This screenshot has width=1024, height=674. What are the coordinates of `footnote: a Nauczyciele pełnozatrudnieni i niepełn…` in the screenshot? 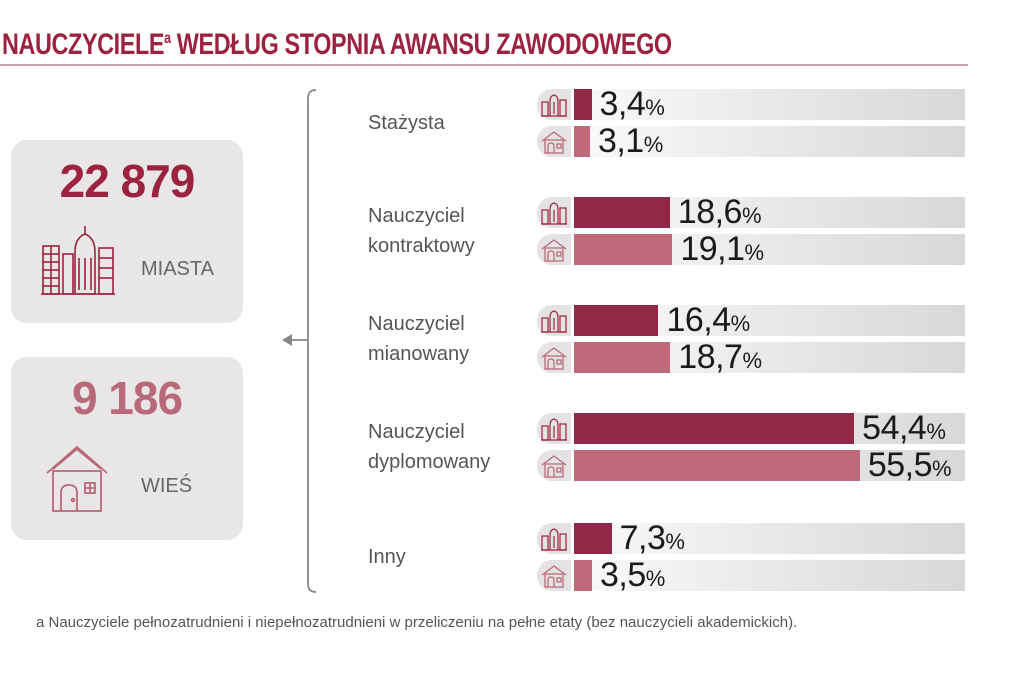 It's located at (417, 622).